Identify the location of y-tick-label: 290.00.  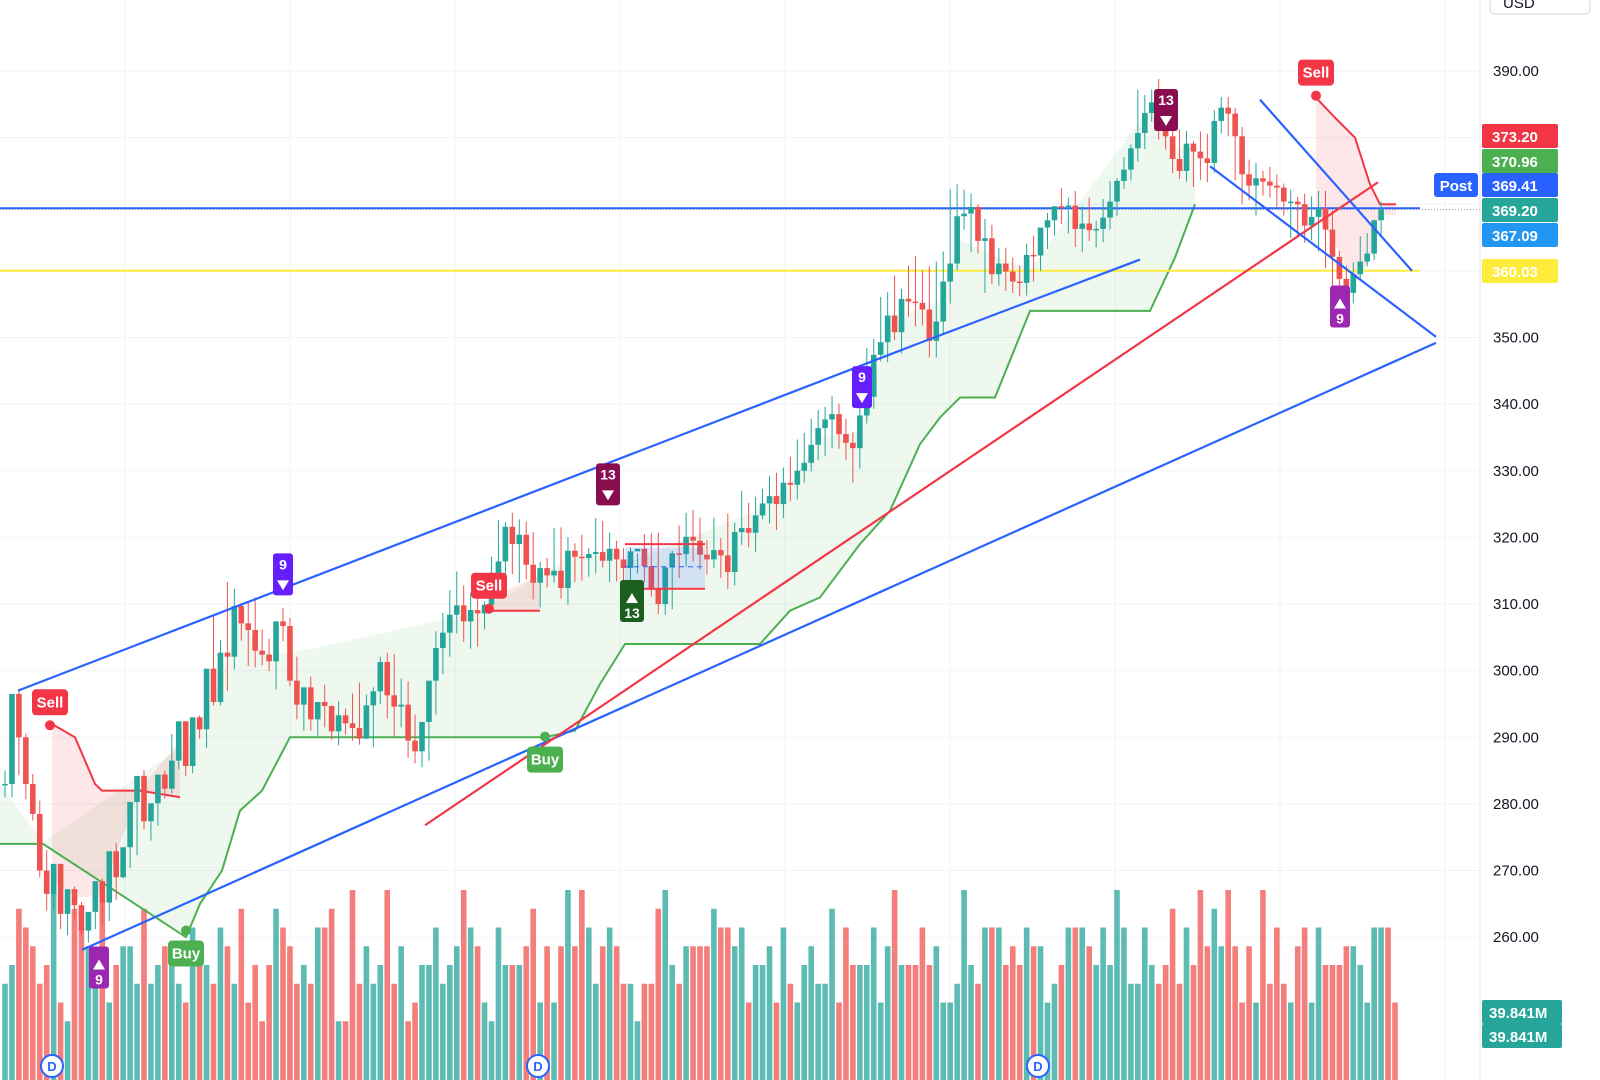
(1516, 737).